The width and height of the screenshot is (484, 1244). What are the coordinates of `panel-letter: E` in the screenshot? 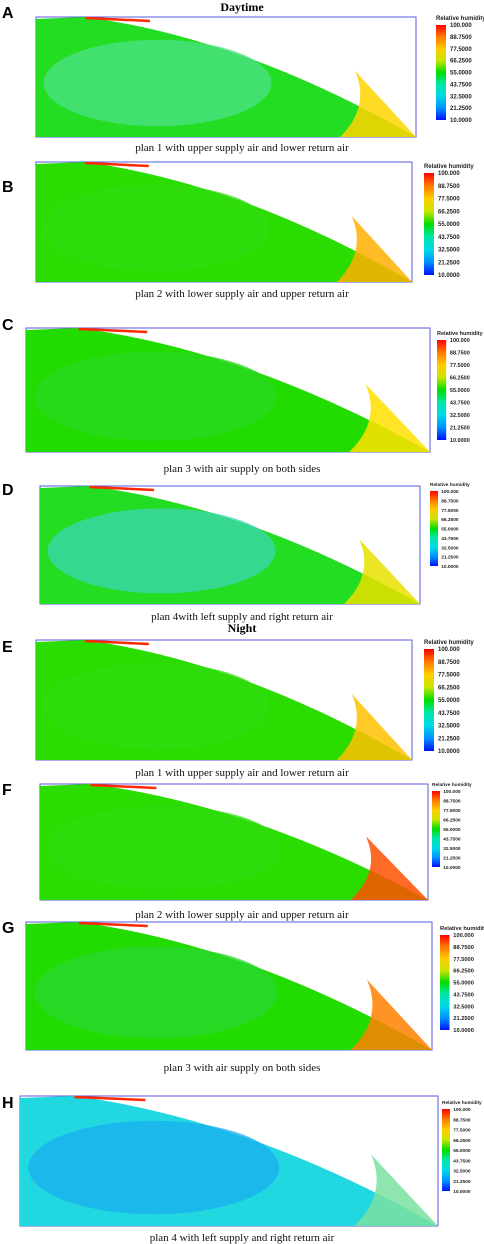 It's located at (7, 647).